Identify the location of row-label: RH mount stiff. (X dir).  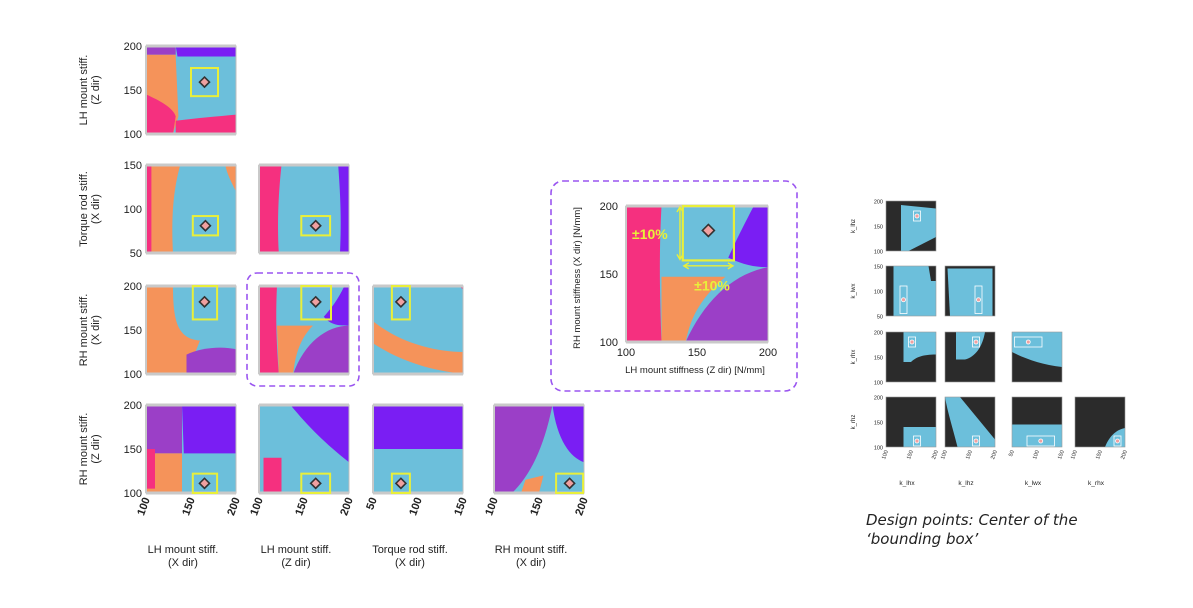
(90, 330).